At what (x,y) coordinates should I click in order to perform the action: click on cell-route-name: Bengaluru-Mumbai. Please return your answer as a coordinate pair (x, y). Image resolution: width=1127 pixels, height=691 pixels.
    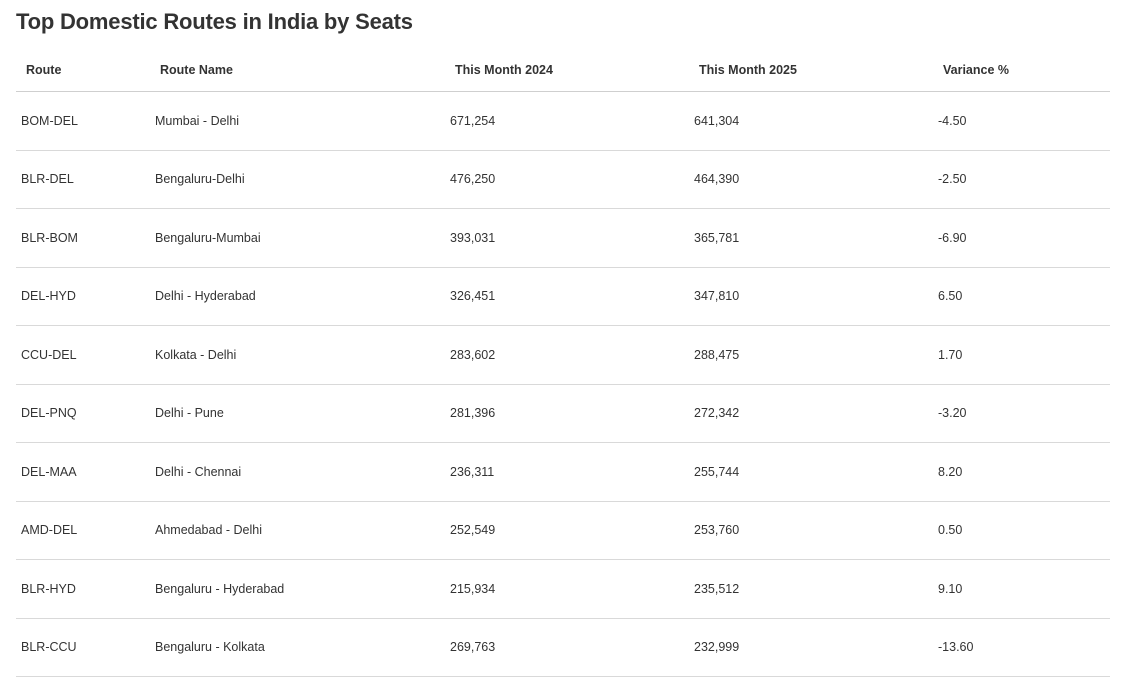
    Looking at the image, I should click on (297, 238).